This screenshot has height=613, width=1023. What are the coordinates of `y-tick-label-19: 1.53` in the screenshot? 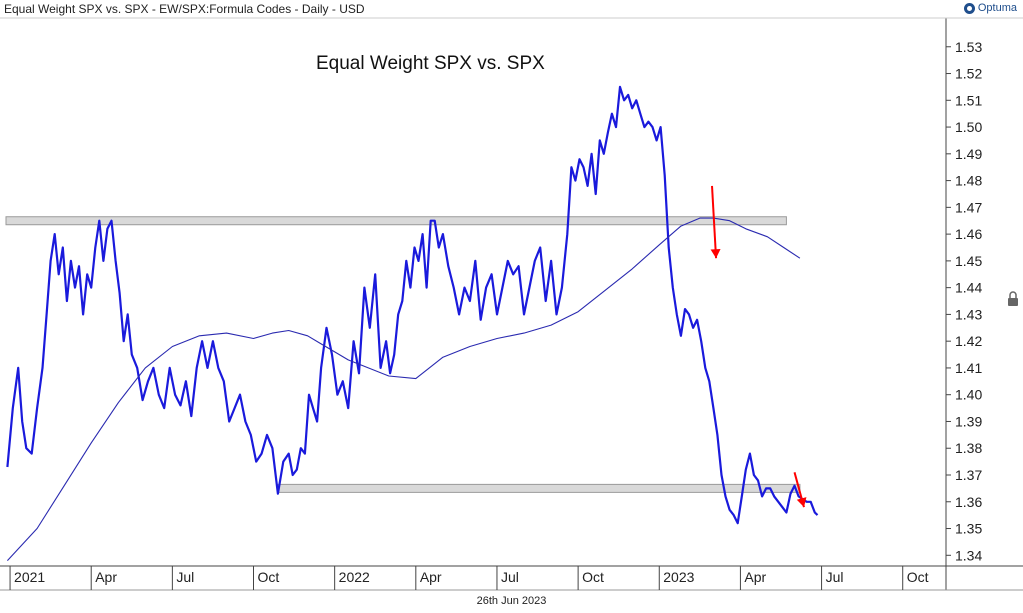 It's located at (968, 47).